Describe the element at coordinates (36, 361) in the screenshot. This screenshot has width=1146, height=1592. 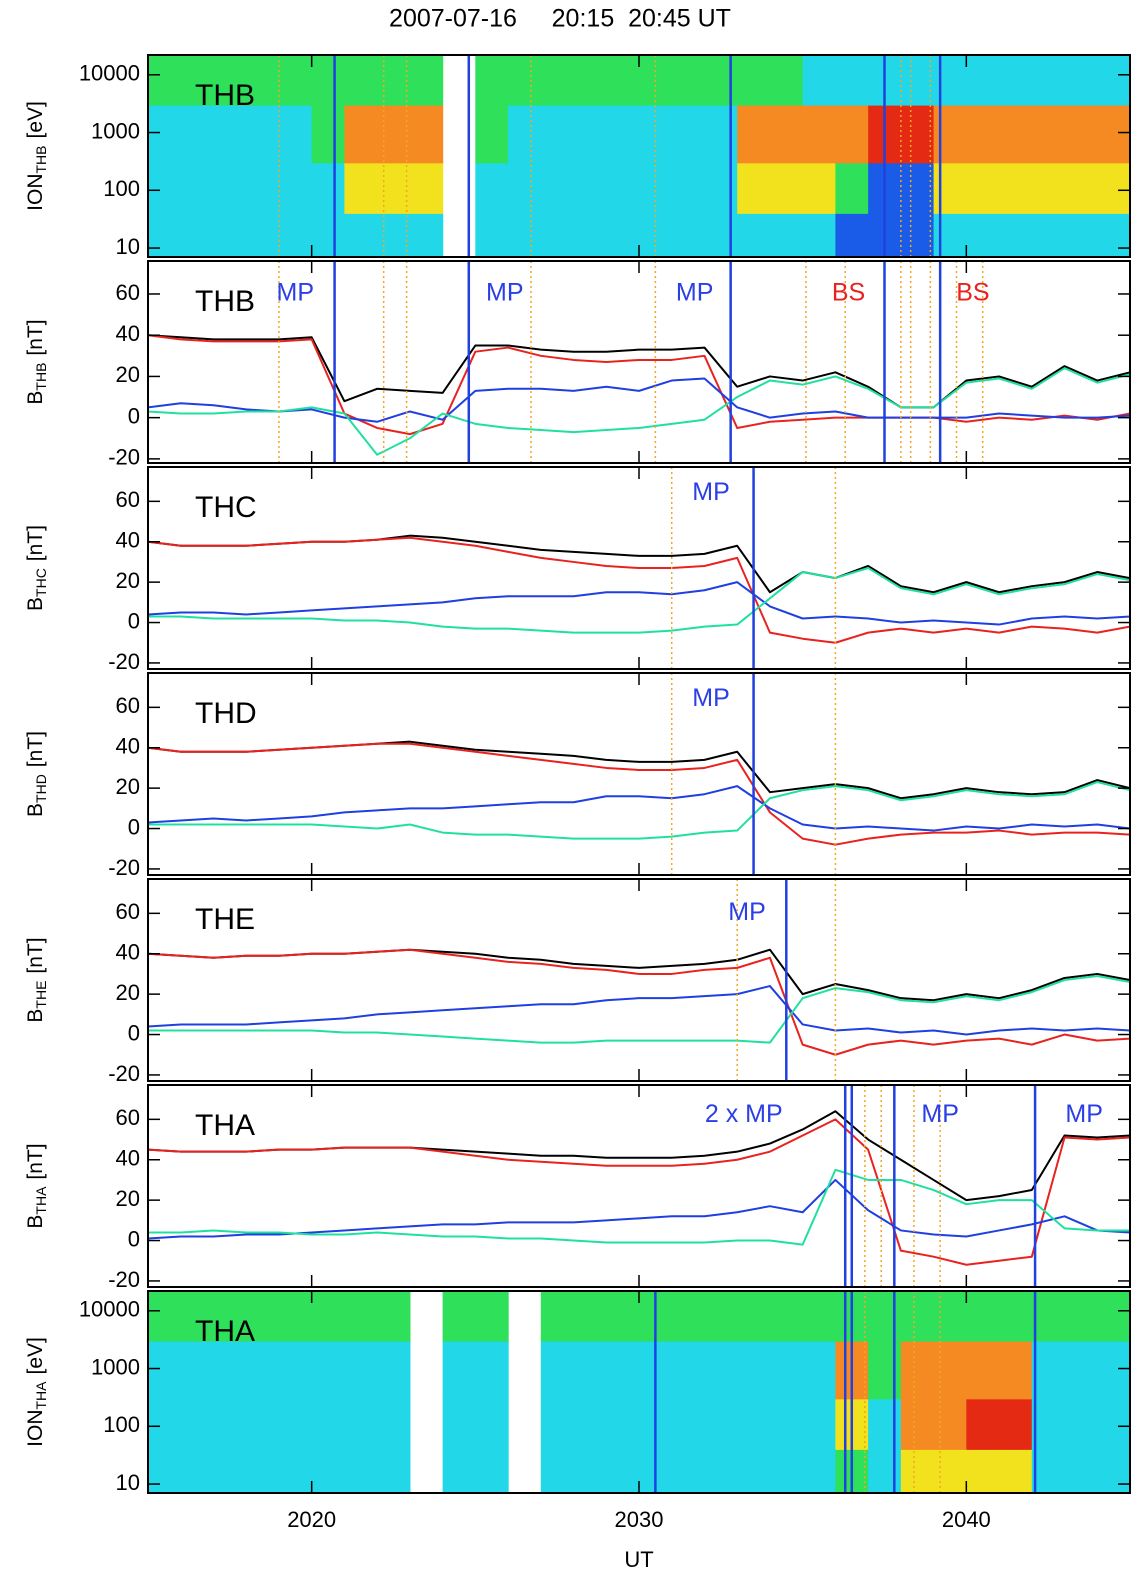
I see `y-axis-label: BTHB [nT]` at that location.